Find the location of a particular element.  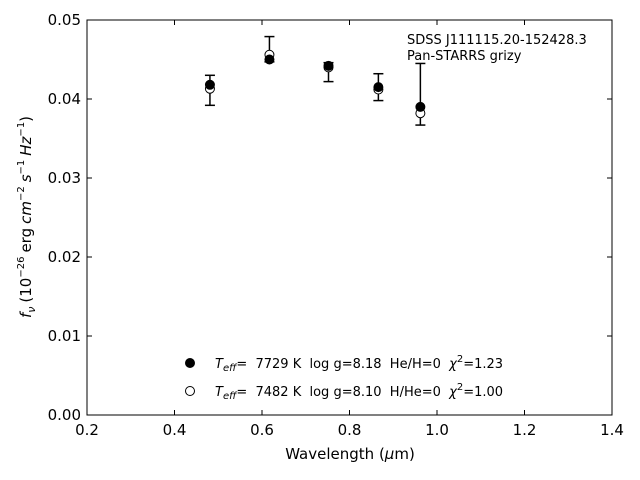

x-tick-label: 1.0 is located at coordinates (437, 430).